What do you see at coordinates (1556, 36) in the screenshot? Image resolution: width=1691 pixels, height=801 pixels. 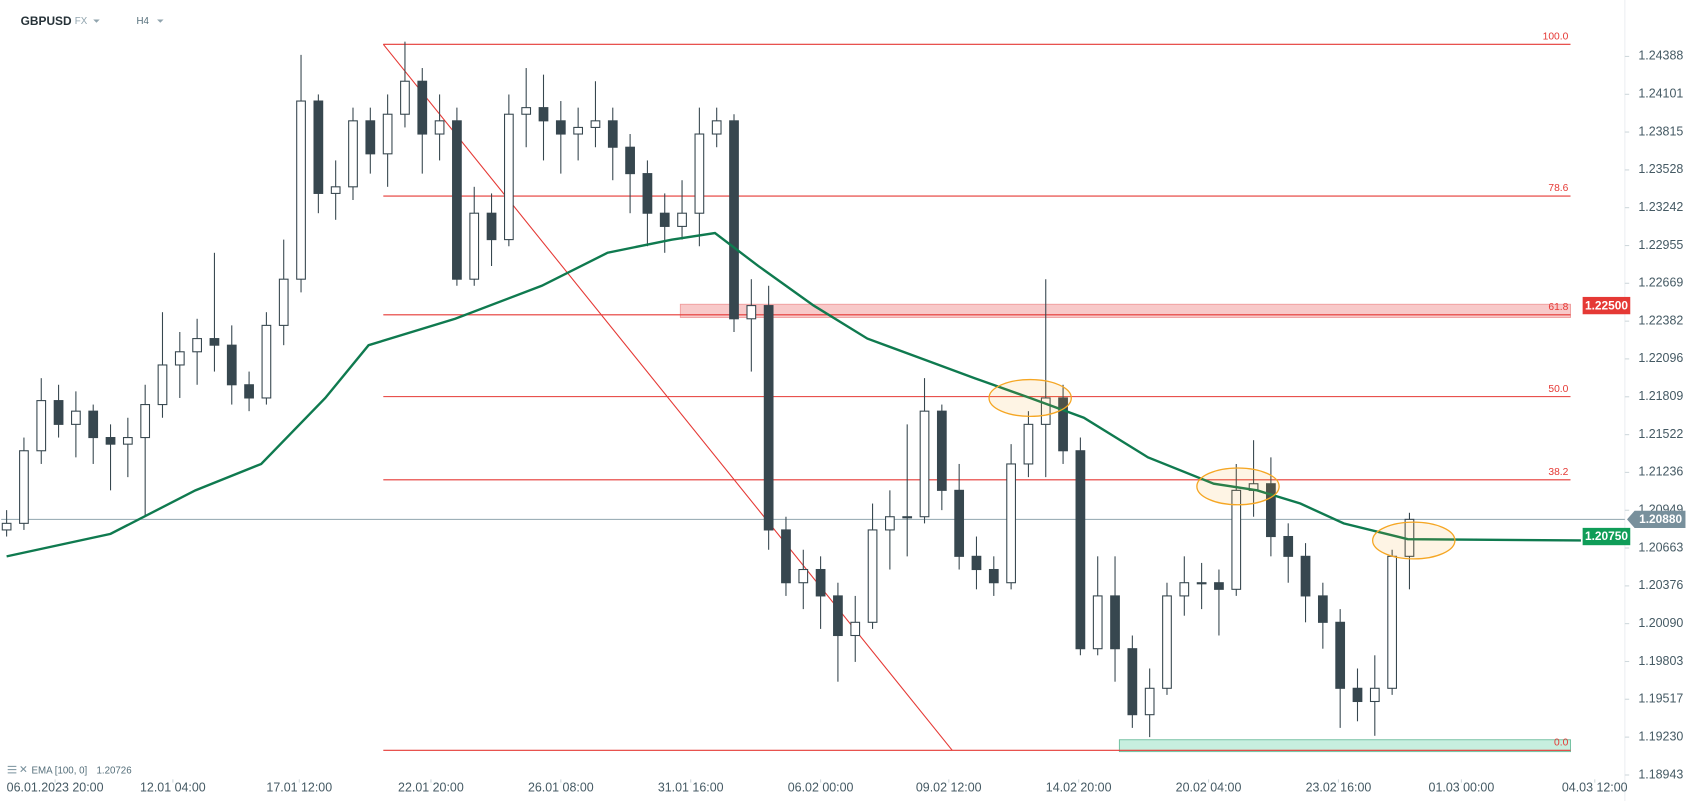 I see `fib-label: 100.0` at bounding box center [1556, 36].